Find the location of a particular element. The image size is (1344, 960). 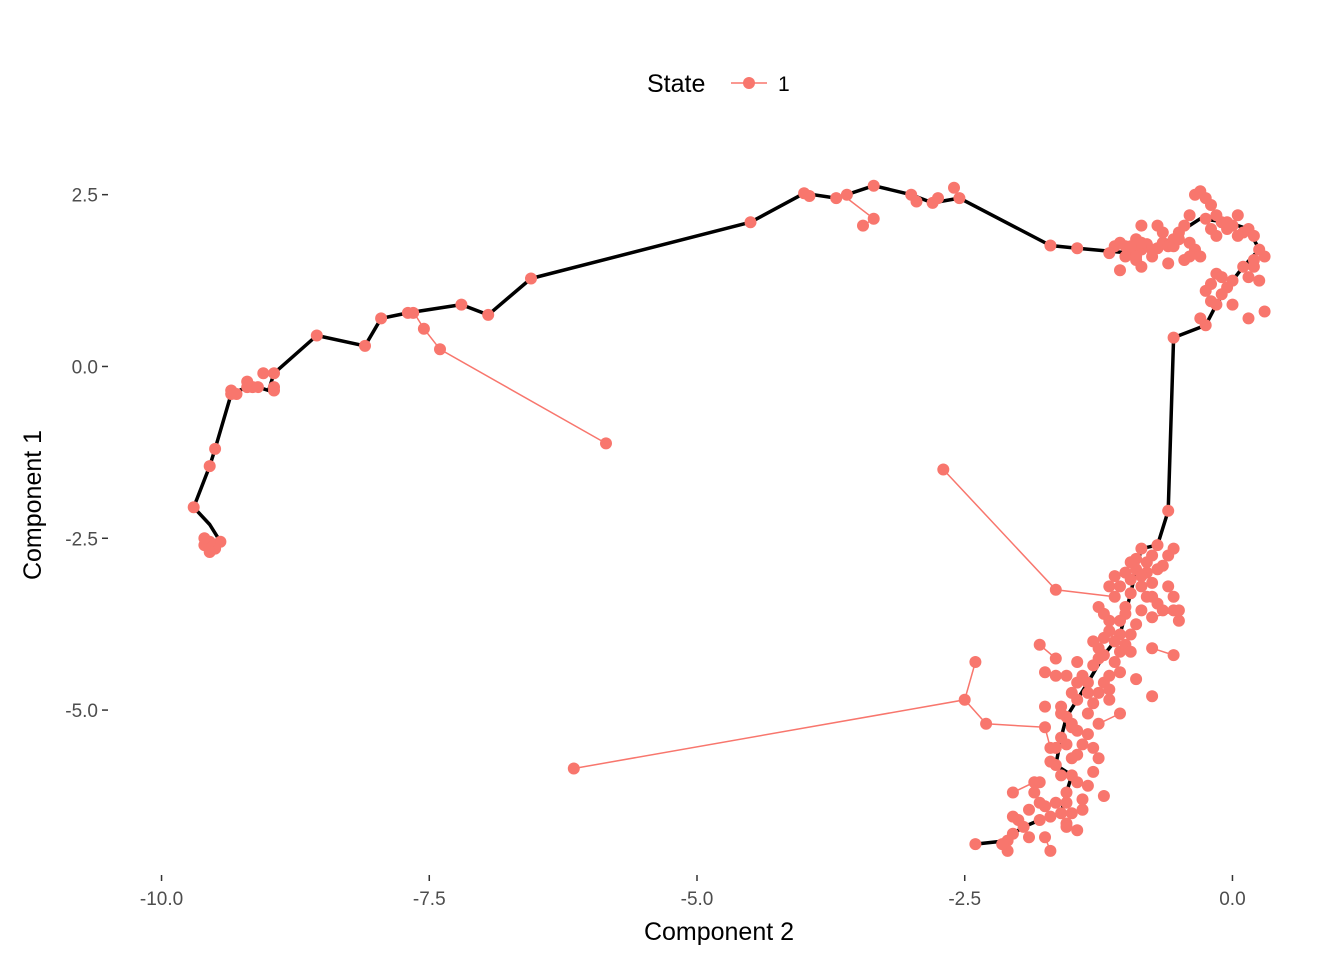

y-tick-label: -5.0 is located at coordinates (81, 711).